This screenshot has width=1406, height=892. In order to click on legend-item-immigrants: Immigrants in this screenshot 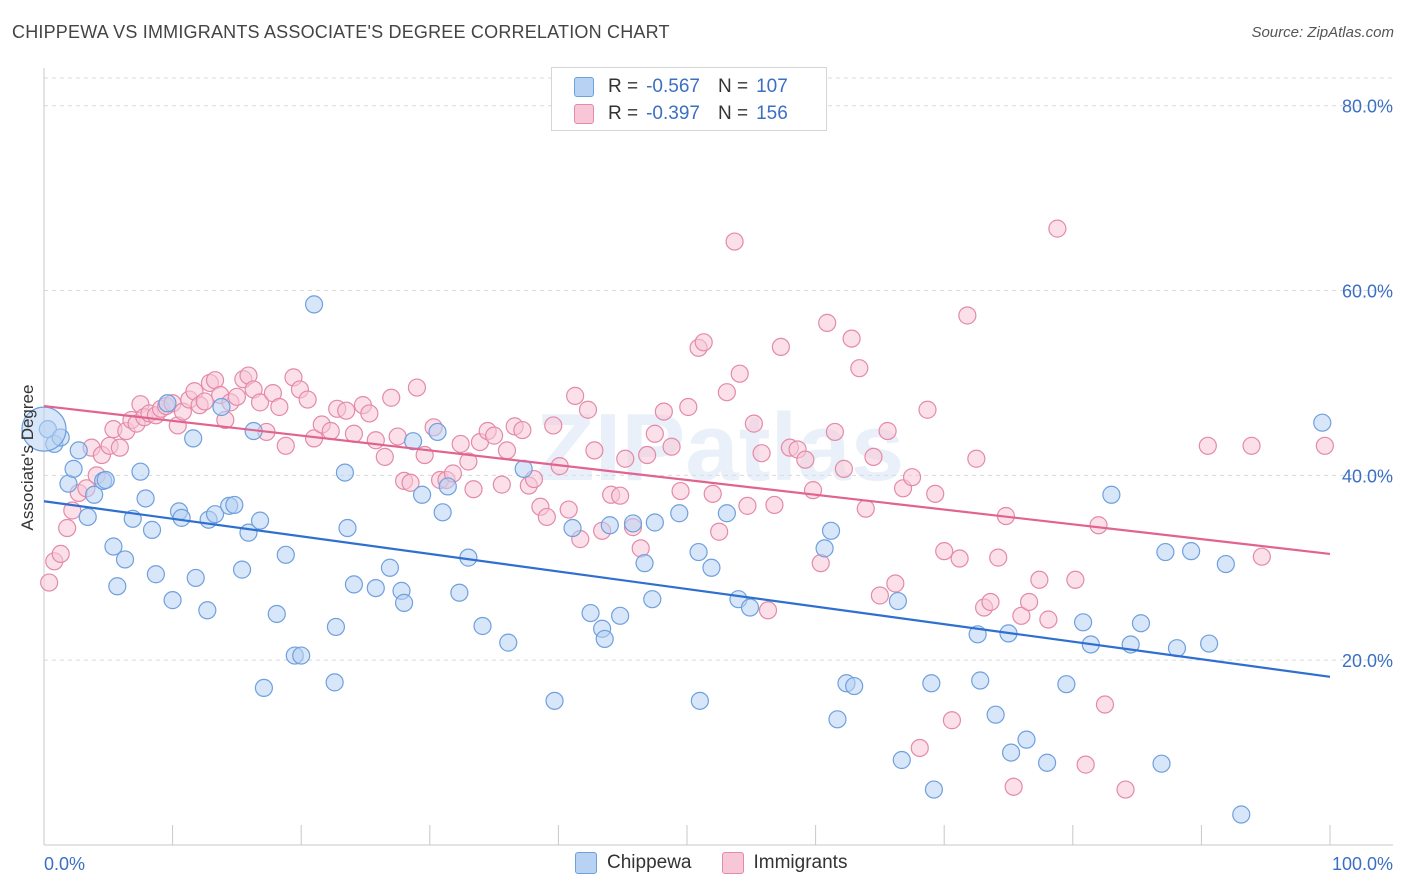, I will do `click(784, 863)`.